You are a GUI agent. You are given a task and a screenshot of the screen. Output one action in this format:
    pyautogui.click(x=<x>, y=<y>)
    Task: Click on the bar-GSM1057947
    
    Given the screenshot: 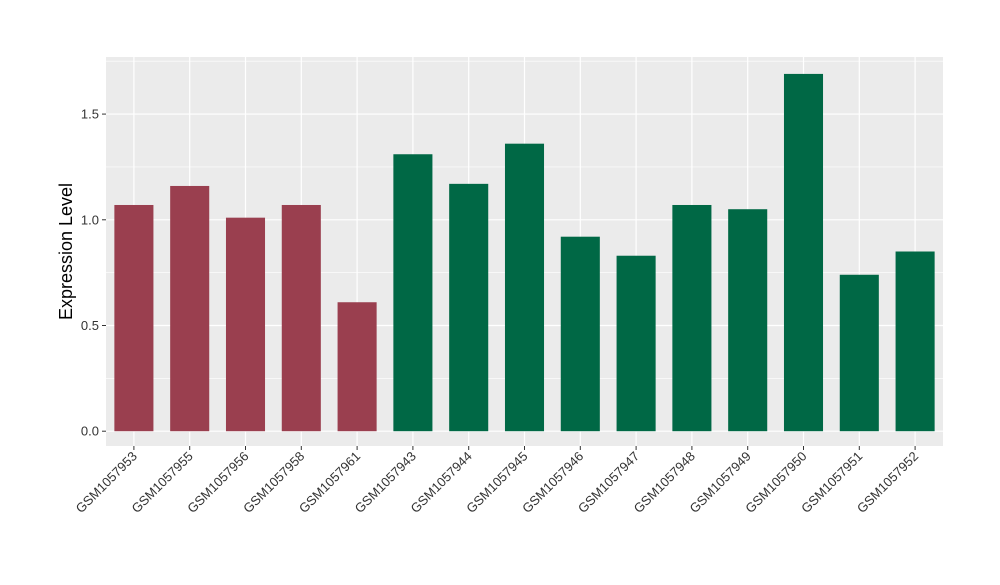 What is the action you would take?
    pyautogui.click(x=636, y=343)
    